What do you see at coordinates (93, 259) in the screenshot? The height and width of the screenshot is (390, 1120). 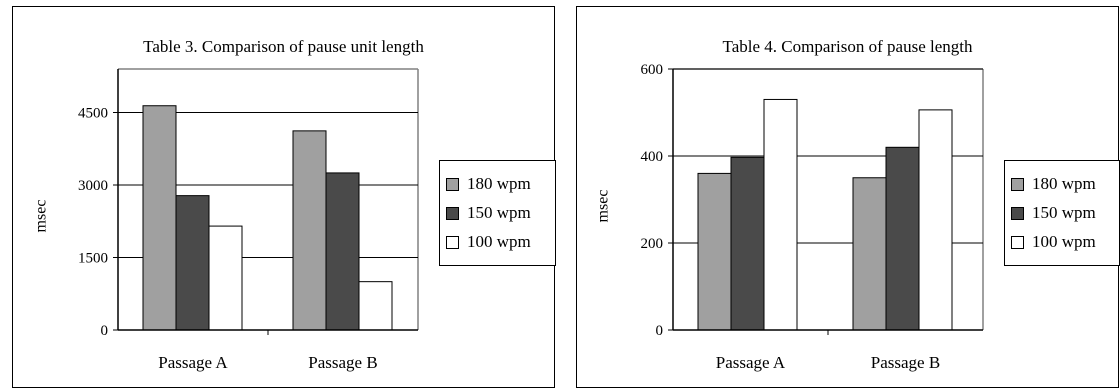 I see `y-tick-label: 1500` at bounding box center [93, 259].